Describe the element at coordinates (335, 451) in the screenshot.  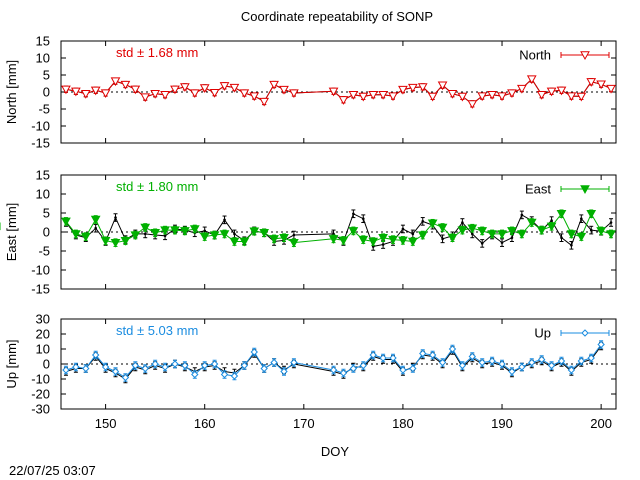
I see `x-axis-label: DOY` at that location.